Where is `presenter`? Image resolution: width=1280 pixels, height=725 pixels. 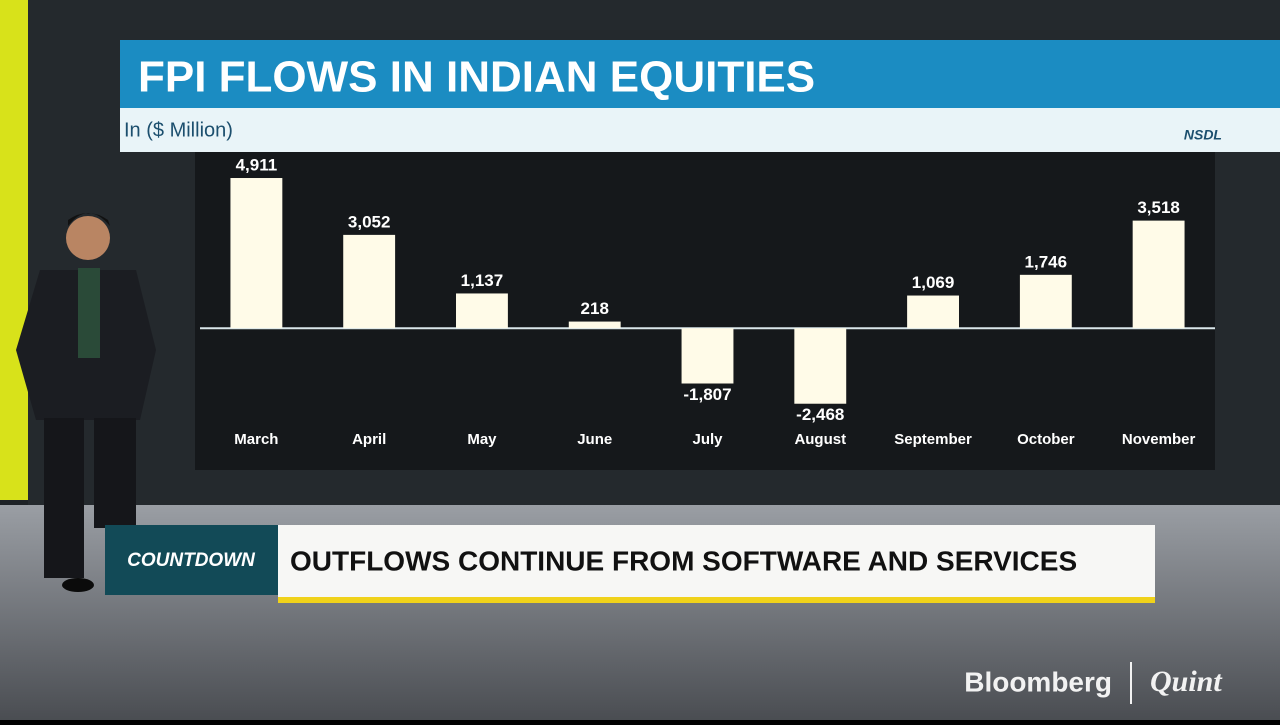
presenter is located at coordinates (86, 402).